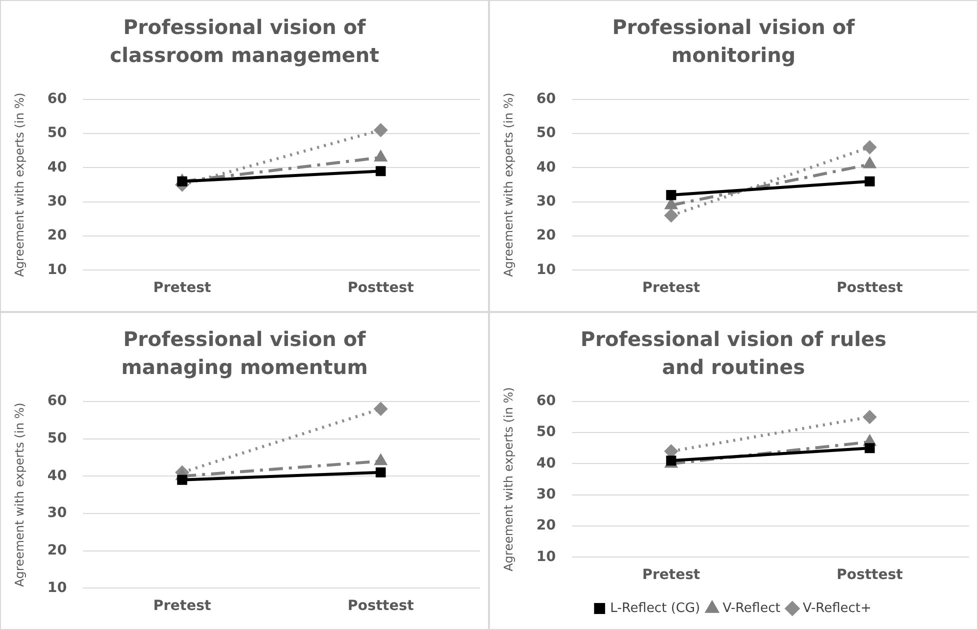 This screenshot has width=978, height=630. What do you see at coordinates (244, 41) in the screenshot?
I see `chart-title: Professional vision of classroom management` at bounding box center [244, 41].